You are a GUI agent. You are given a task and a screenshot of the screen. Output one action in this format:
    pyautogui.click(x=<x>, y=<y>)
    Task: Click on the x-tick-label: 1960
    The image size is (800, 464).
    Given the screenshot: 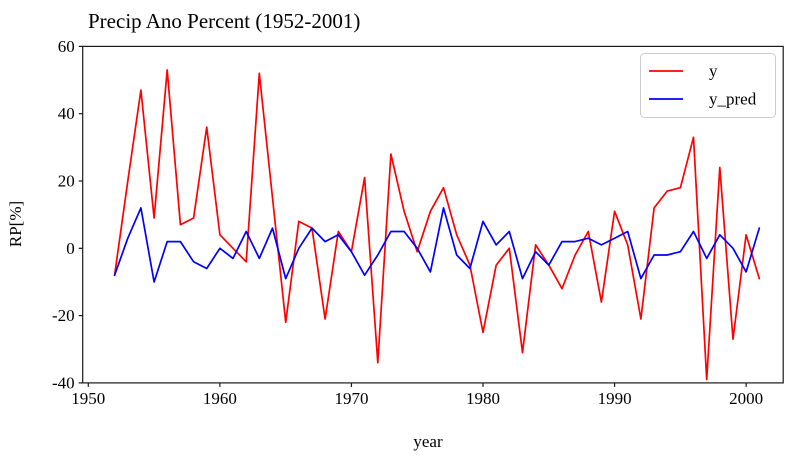 What is the action you would take?
    pyautogui.click(x=220, y=398)
    